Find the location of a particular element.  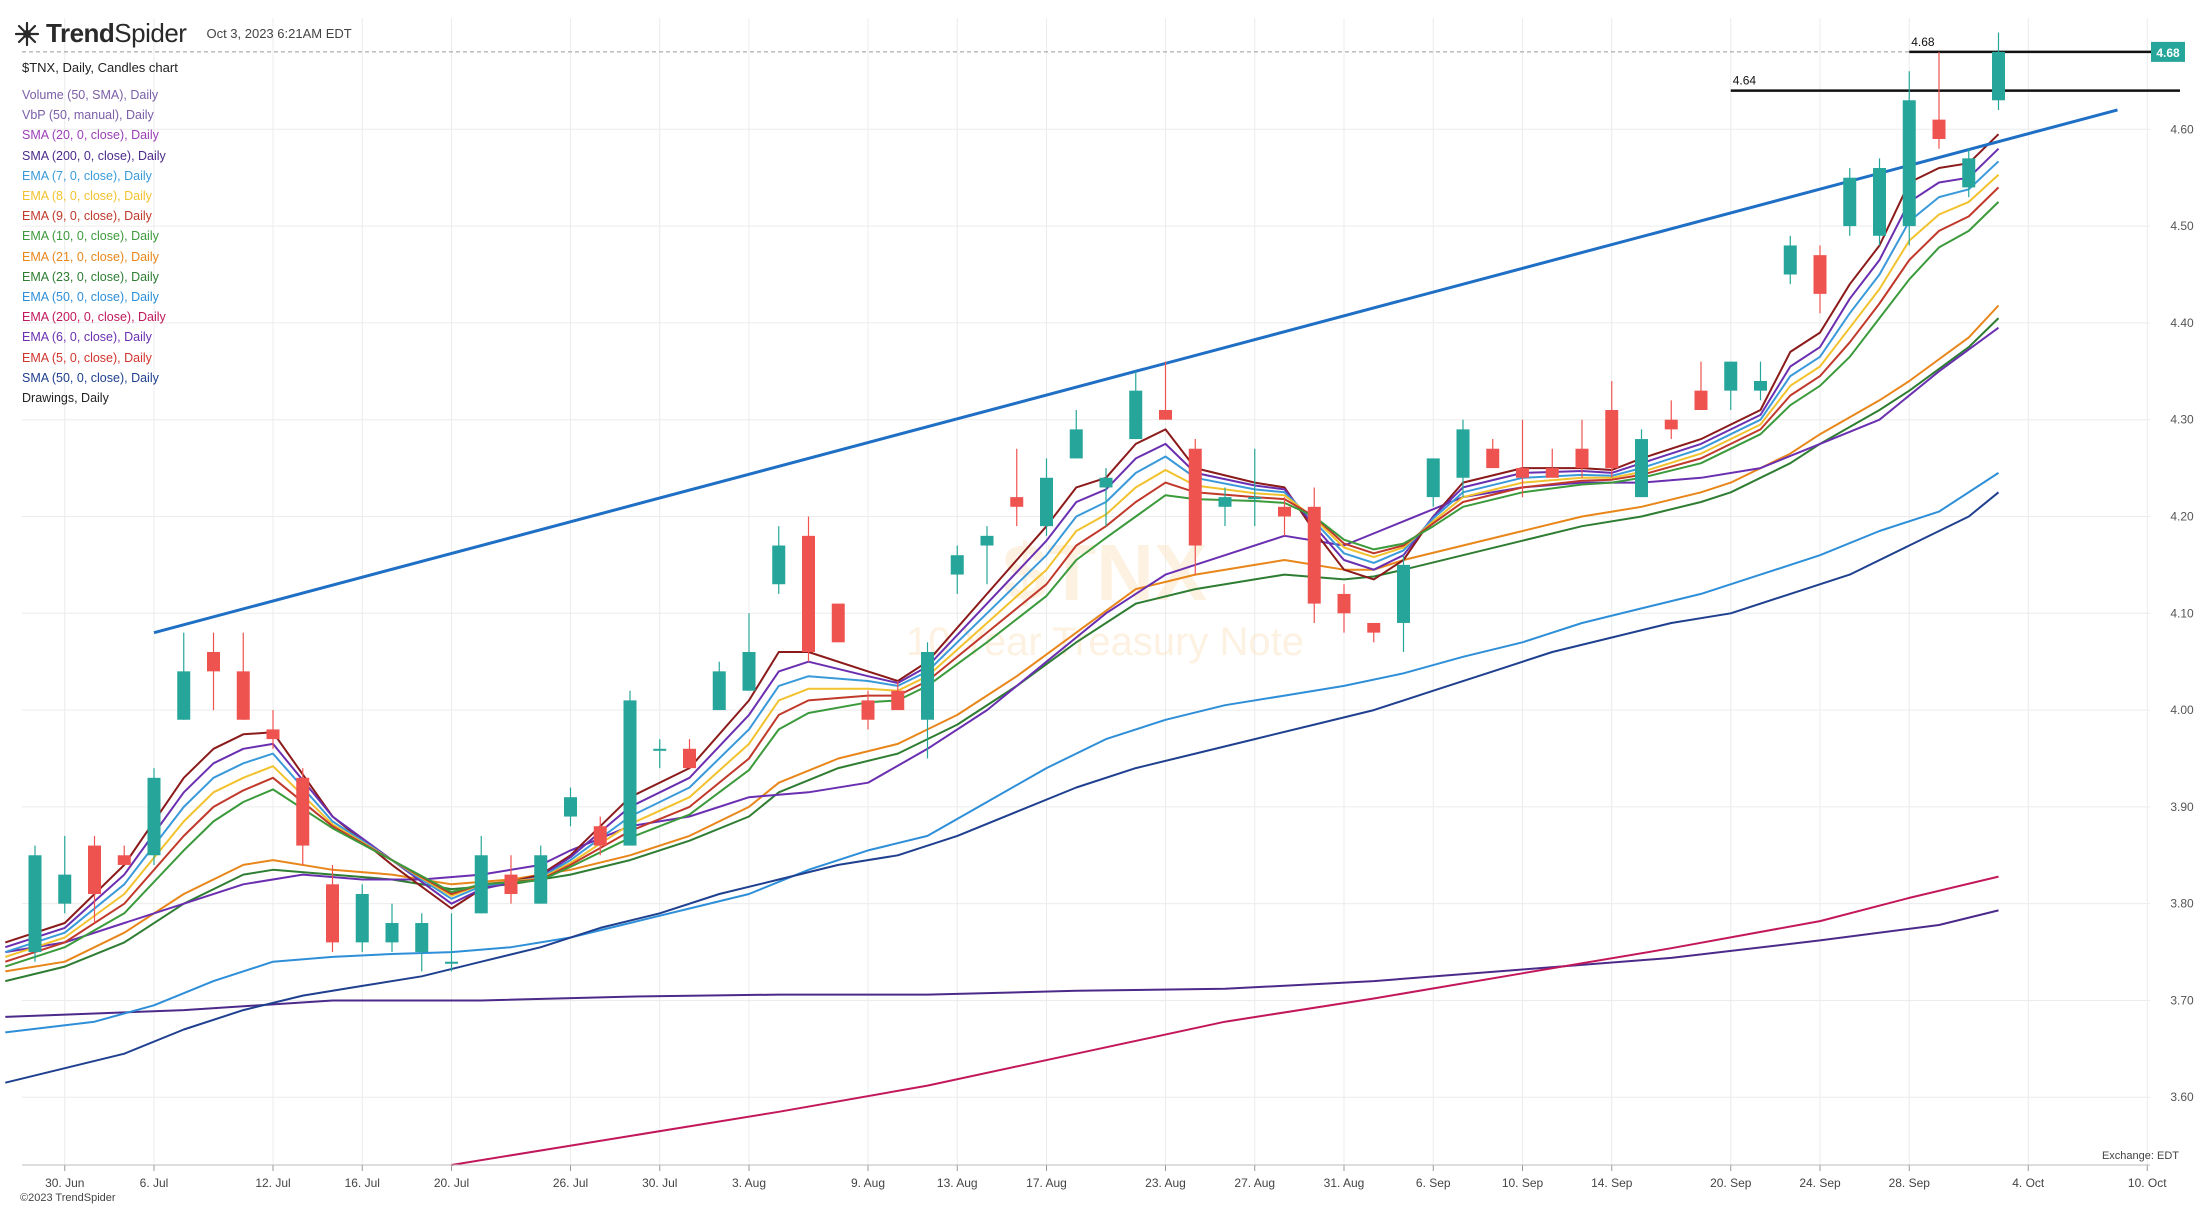

brand-bold: Trend is located at coordinates (80, 33).